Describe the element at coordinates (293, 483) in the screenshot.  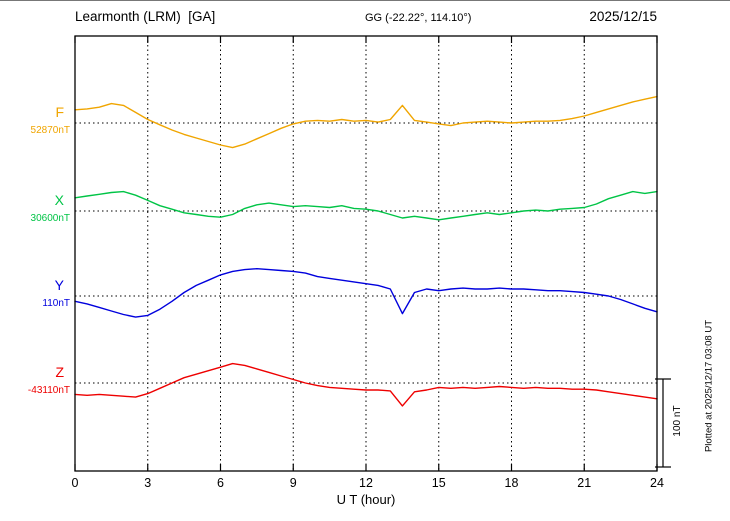
I see `x-tick-label: 9` at that location.